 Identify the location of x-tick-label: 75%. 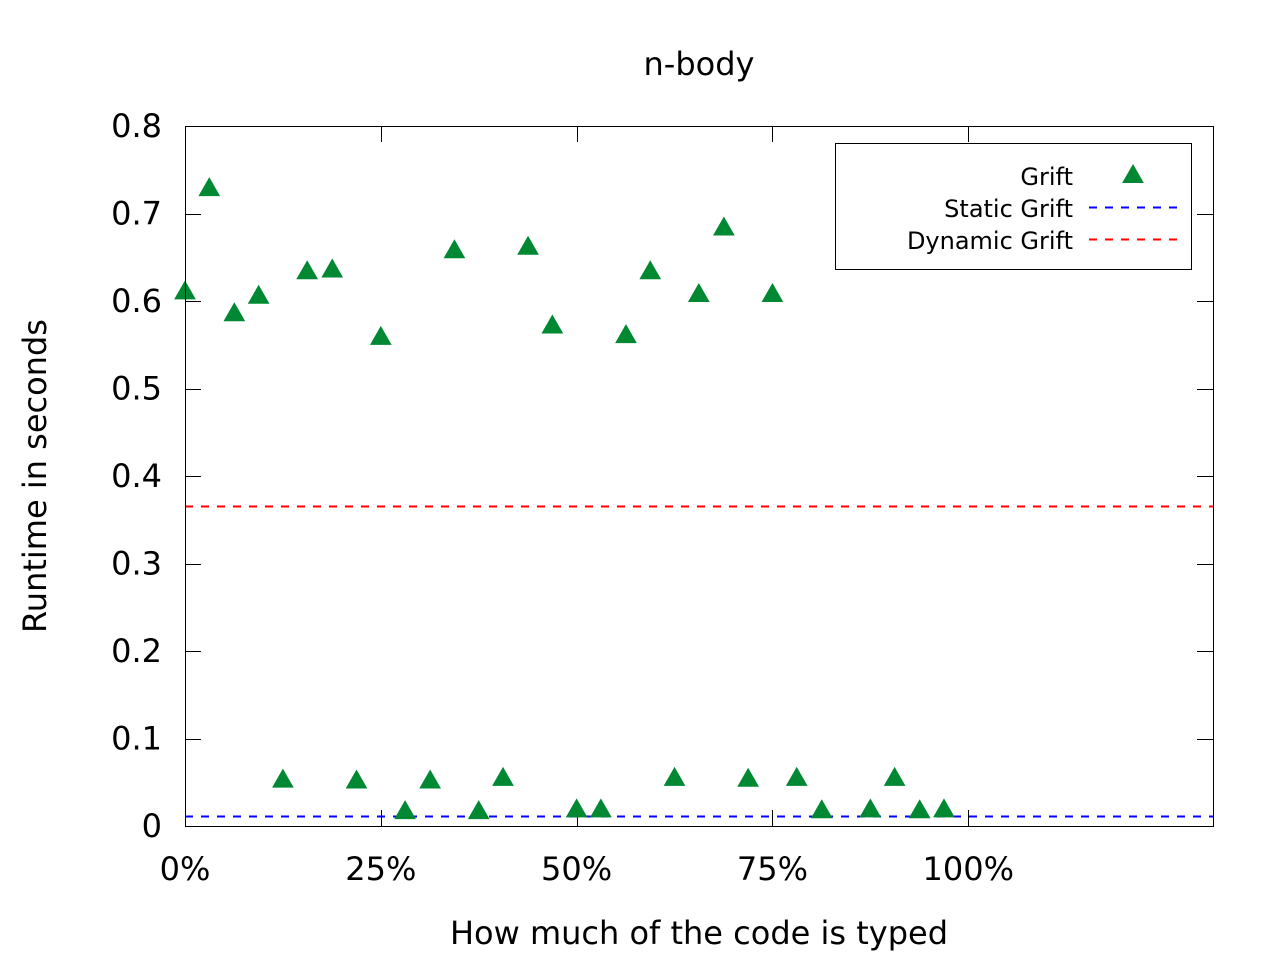
(772, 869).